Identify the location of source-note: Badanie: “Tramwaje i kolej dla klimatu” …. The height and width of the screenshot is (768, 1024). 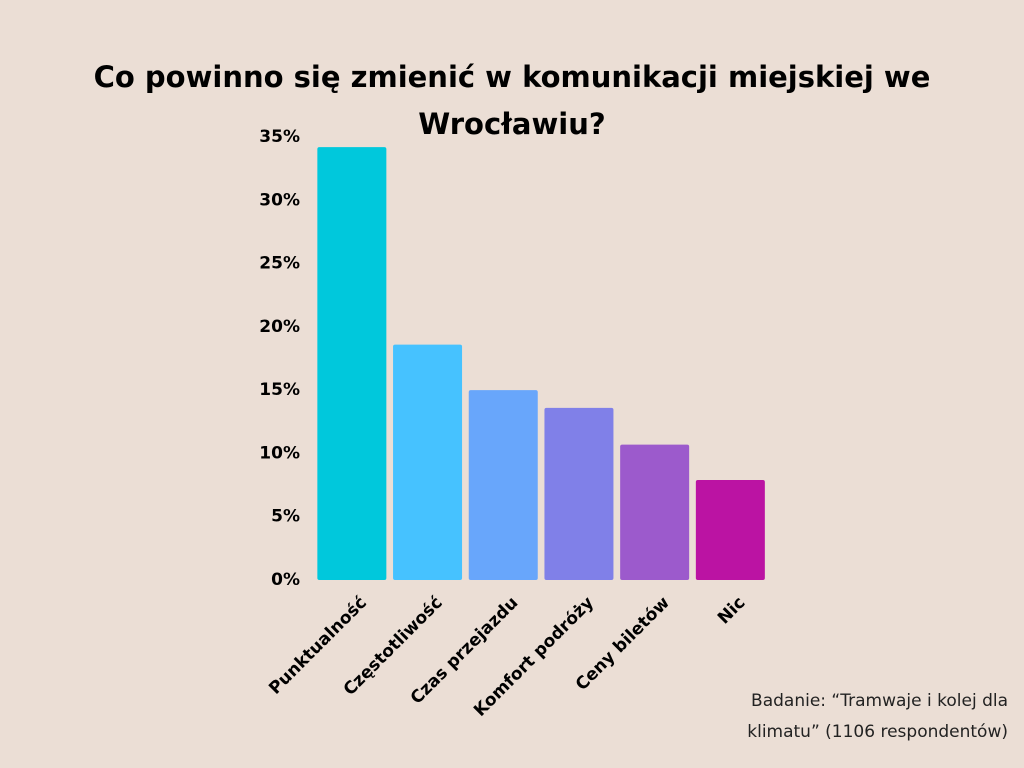
(877, 716).